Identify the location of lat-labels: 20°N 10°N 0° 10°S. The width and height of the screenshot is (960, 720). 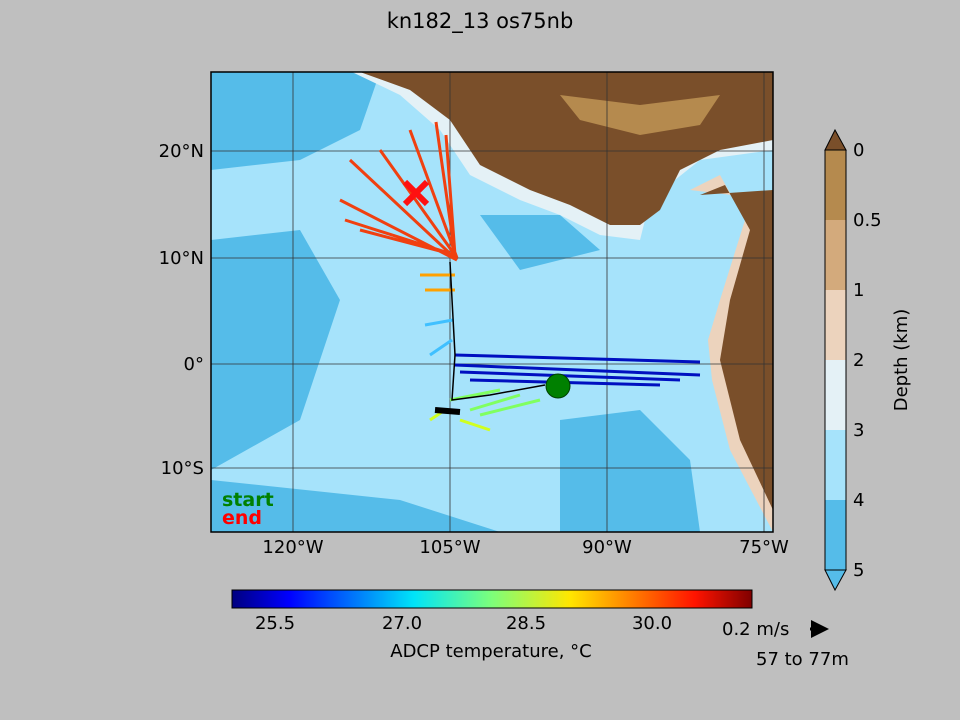
(181, 310).